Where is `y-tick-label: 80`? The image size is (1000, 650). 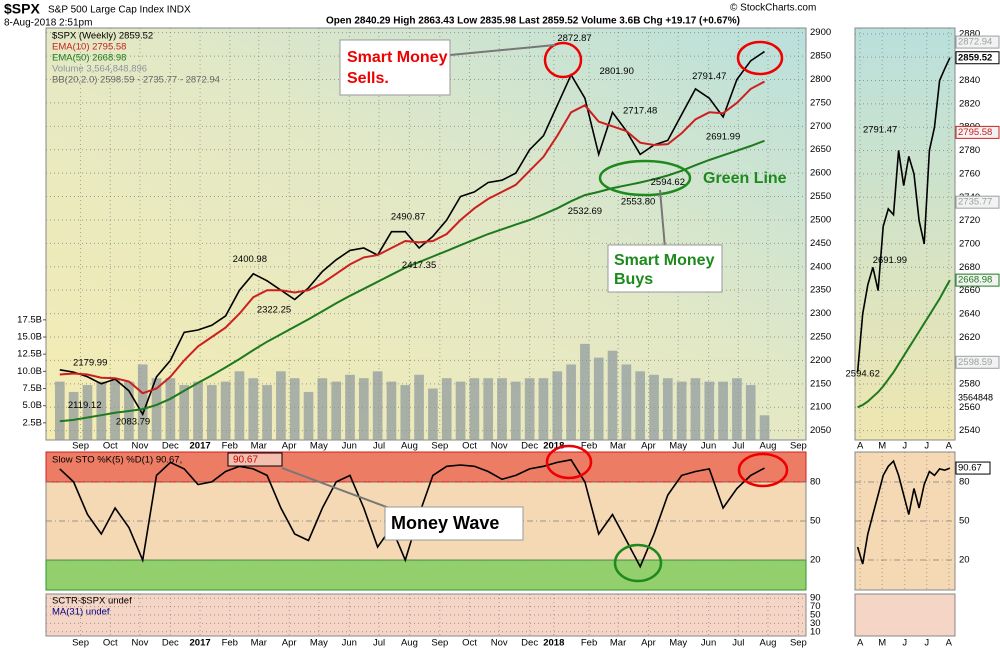
y-tick-label: 80 is located at coordinates (964, 481).